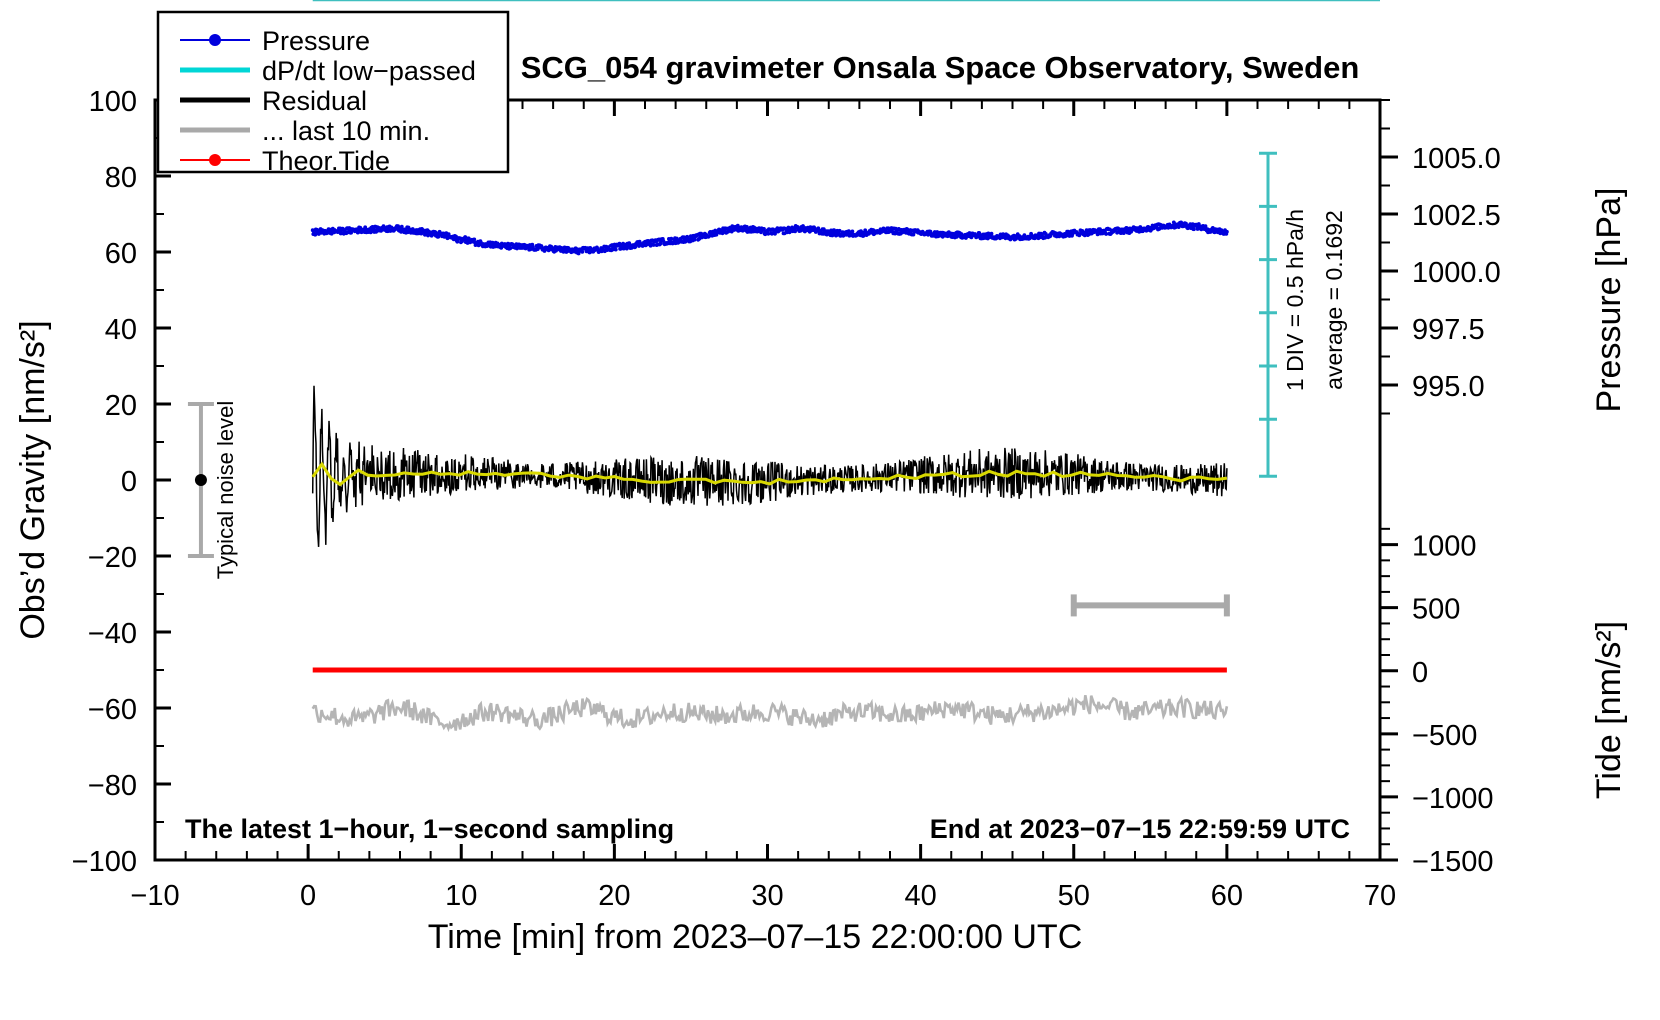 The height and width of the screenshot is (1020, 1660). I want to click on y-tick-label: −40, so click(112, 634).